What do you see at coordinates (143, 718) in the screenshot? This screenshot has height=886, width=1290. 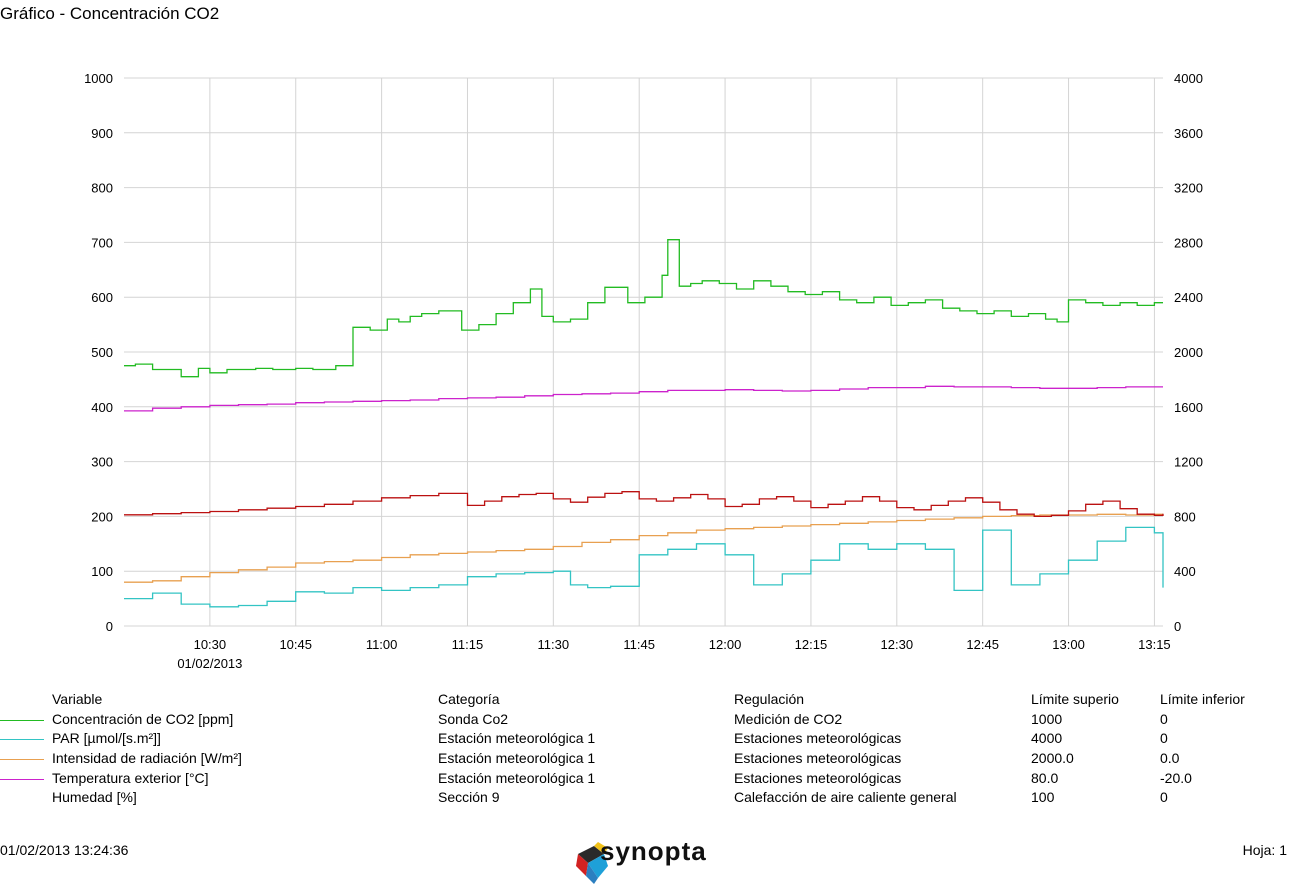 I see `legend-variable: Concentración de CO2 [ppm]` at bounding box center [143, 718].